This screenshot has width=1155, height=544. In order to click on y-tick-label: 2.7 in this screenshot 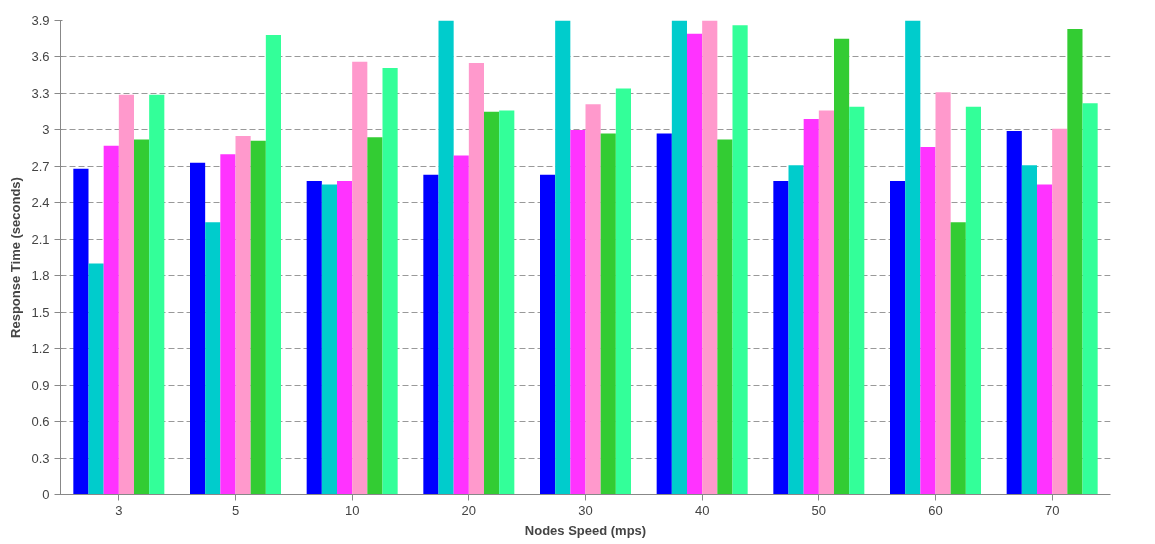, I will do `click(40, 166)`.